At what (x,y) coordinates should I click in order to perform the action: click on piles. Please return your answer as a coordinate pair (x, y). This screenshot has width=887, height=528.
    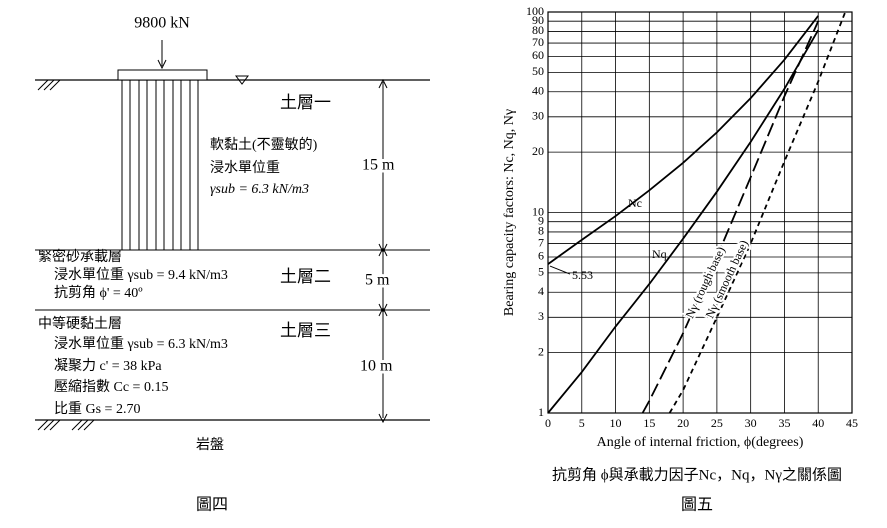
    Looking at the image, I should click on (160, 165).